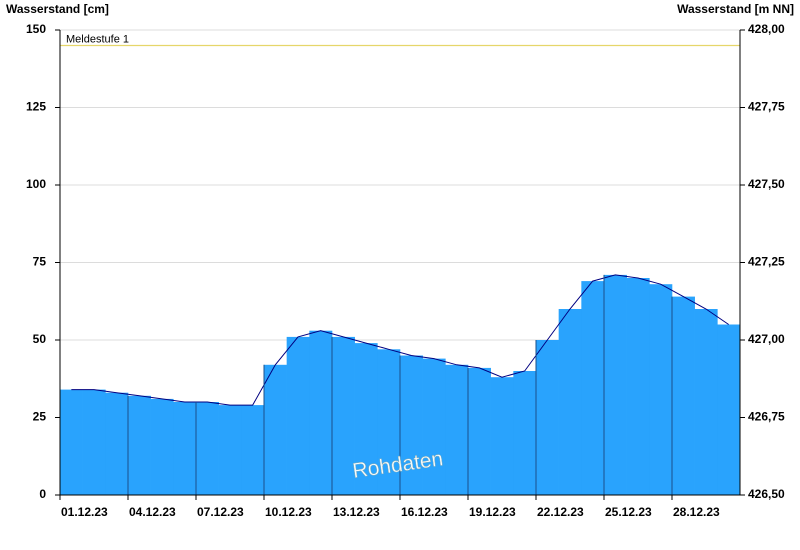 The width and height of the screenshot is (800, 550). Describe the element at coordinates (40, 417) in the screenshot. I see `y-tick-label: 25` at that location.